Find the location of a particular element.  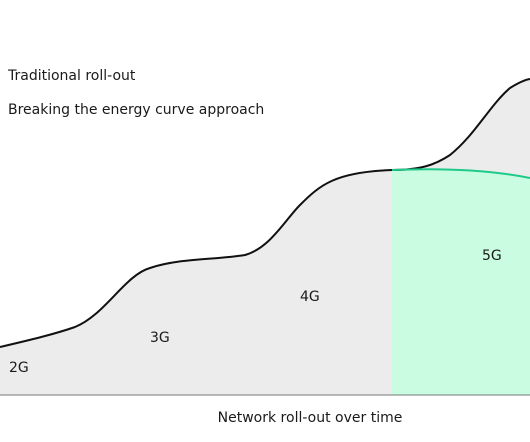

traditional-area-5g is located at coordinates (461, 128).